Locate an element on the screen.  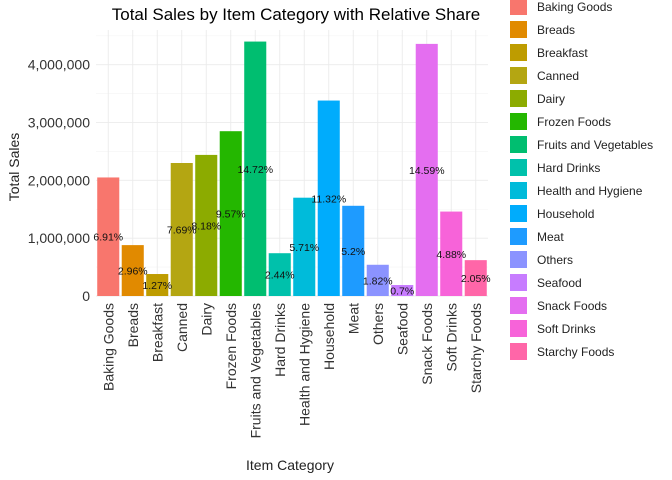
legend-label: Household is located at coordinates (565, 214).